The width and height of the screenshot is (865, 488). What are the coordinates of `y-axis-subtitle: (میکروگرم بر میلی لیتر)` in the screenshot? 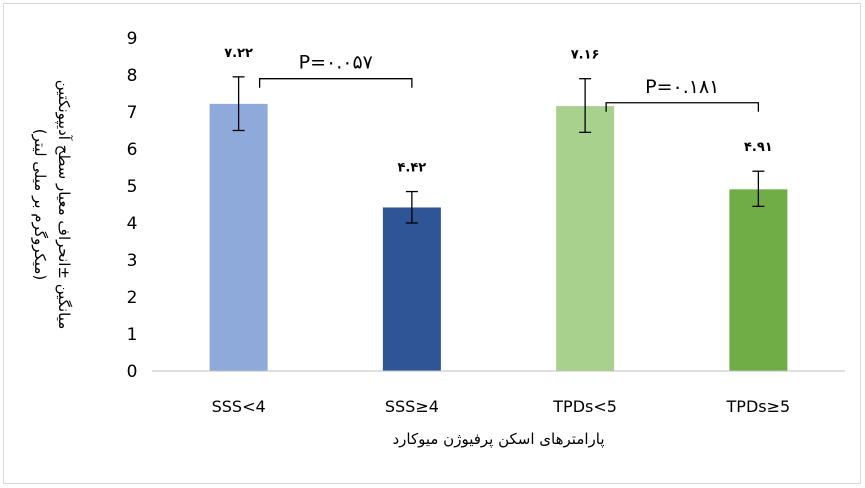 It's located at (40, 204).